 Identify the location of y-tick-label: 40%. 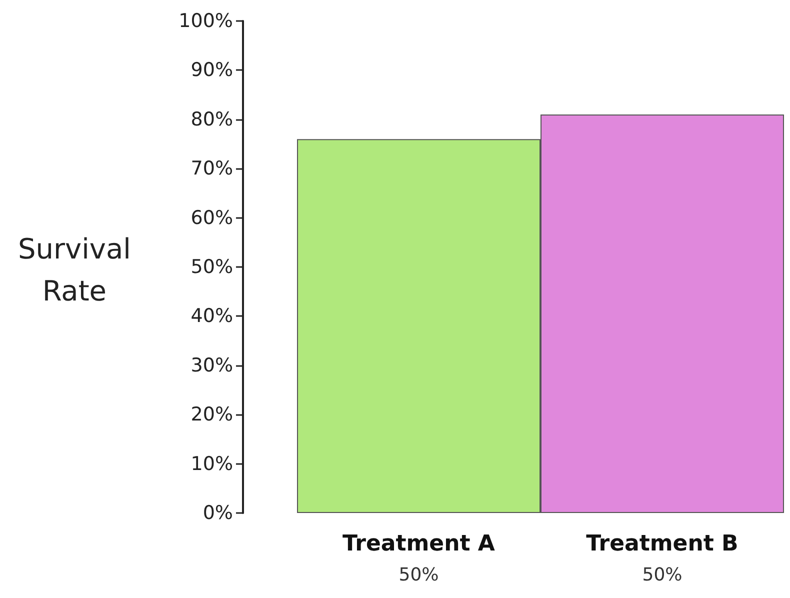
(211, 316).